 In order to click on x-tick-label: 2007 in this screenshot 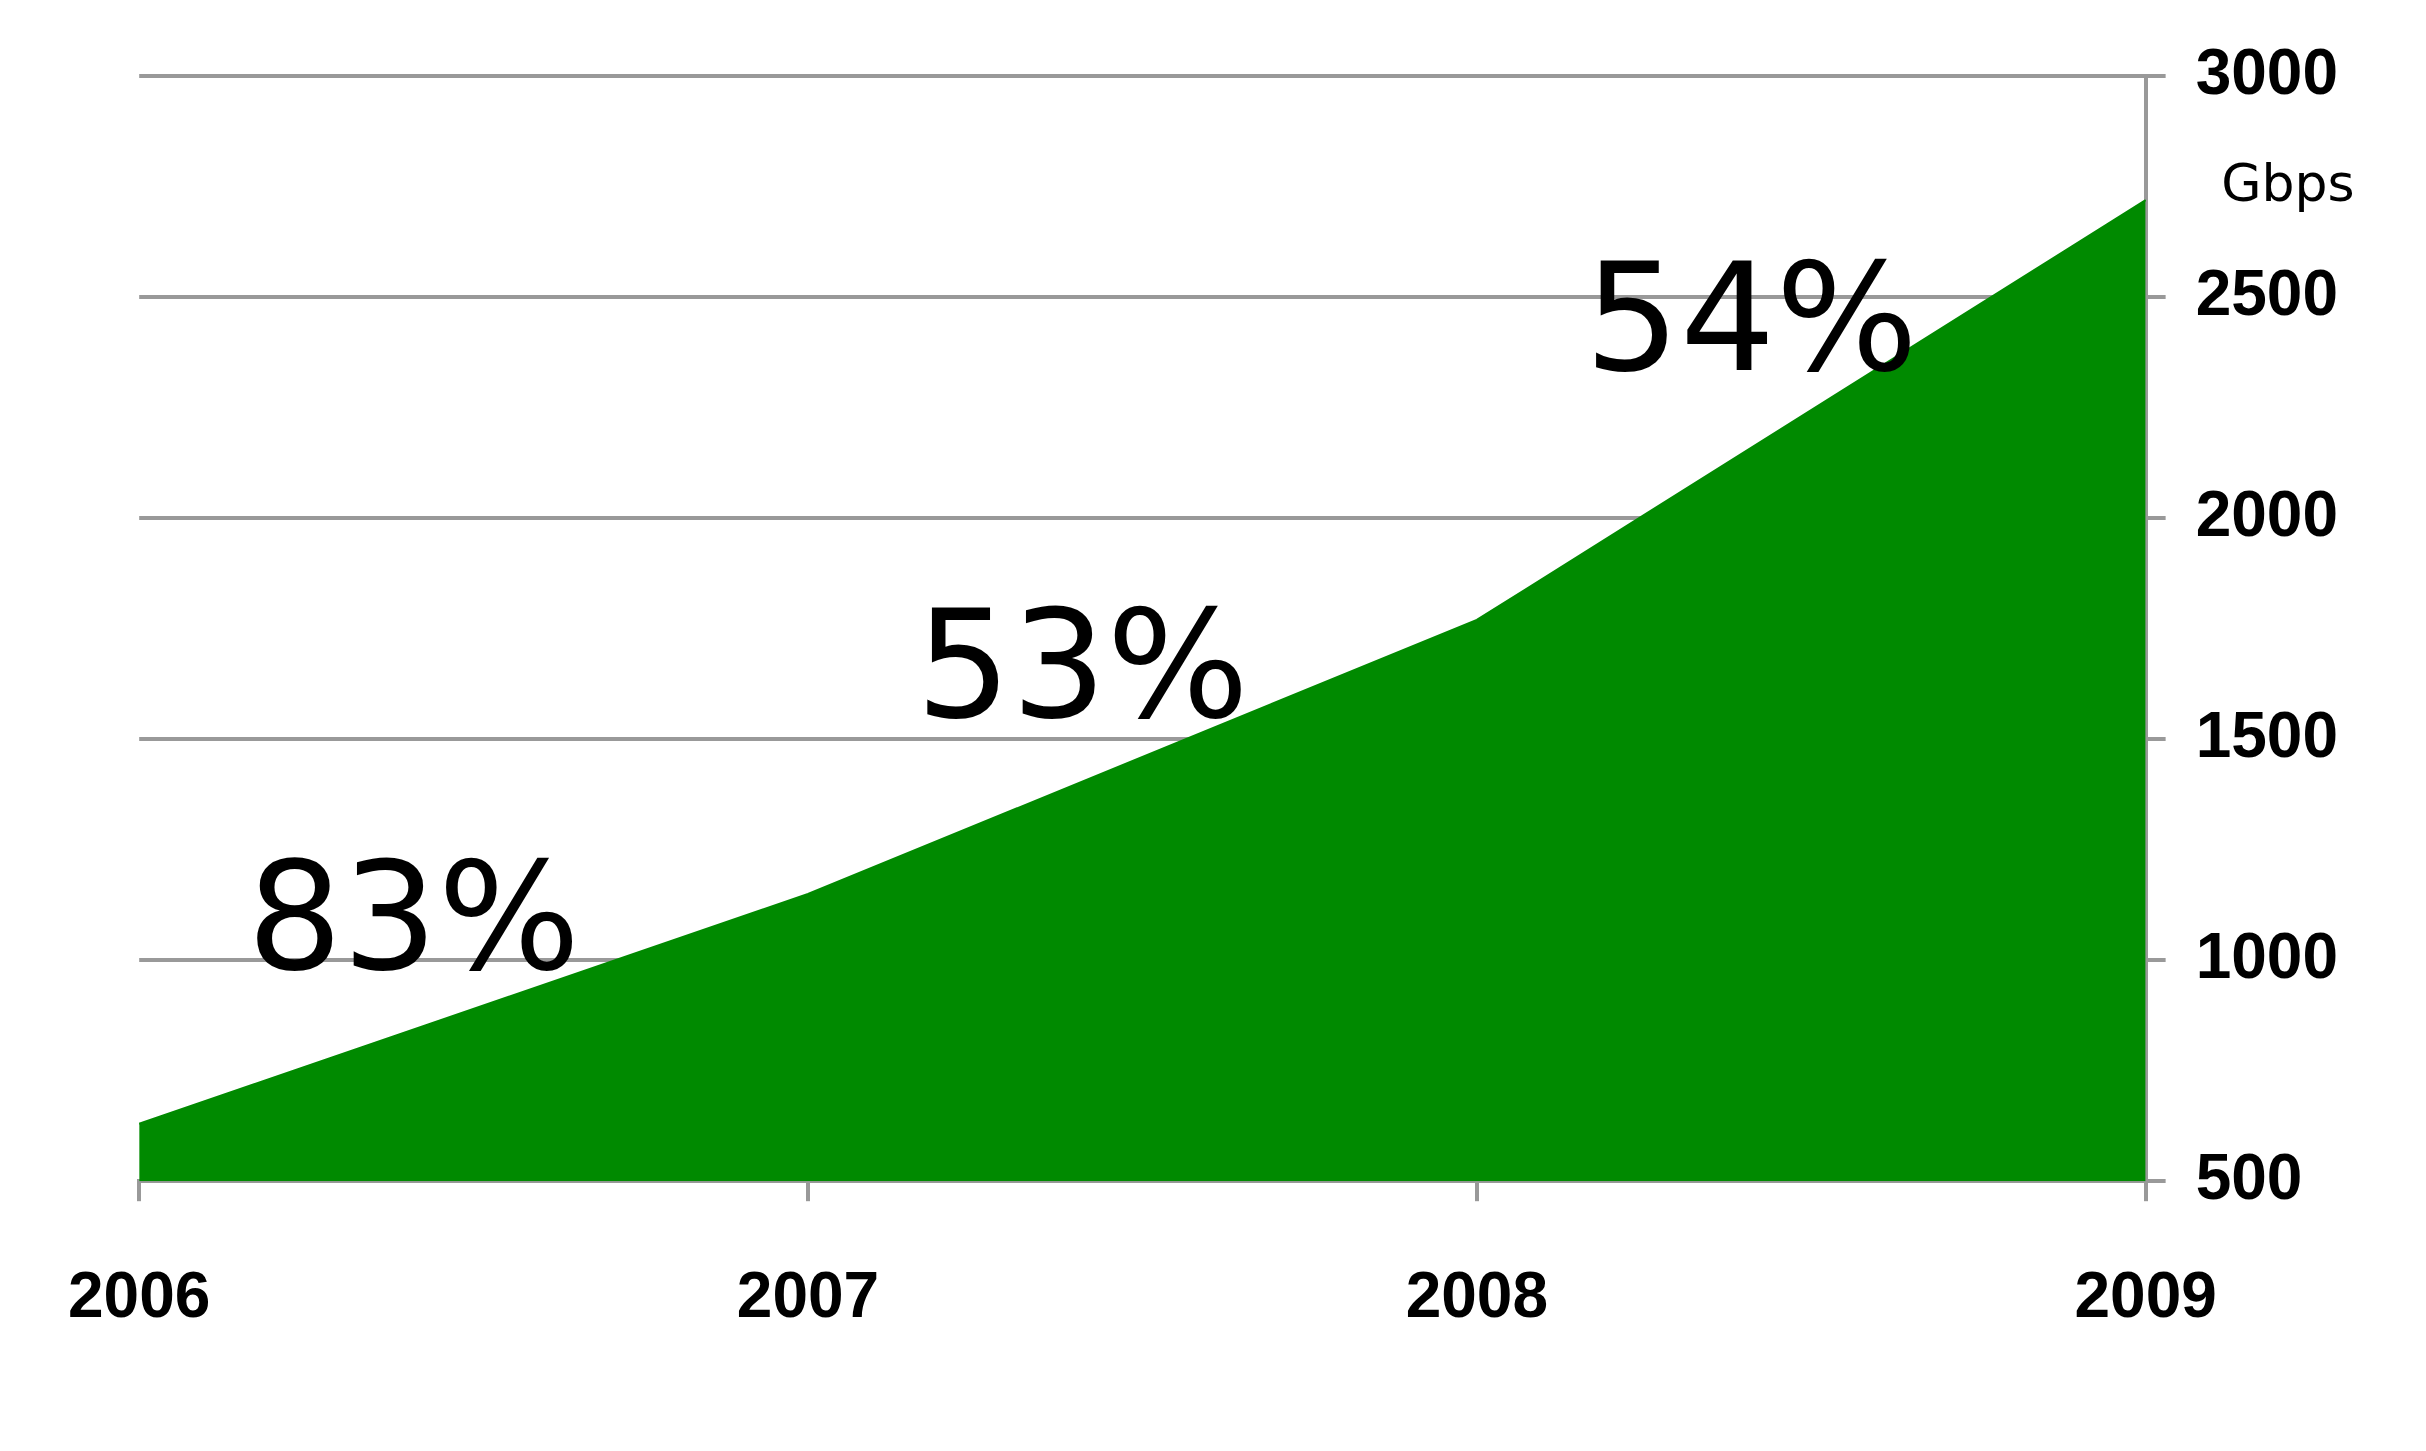, I will do `click(808, 1295)`.